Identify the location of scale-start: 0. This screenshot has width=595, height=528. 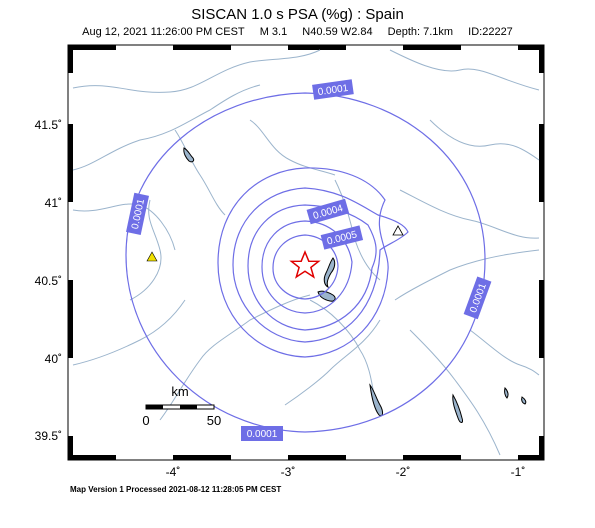
(145, 420).